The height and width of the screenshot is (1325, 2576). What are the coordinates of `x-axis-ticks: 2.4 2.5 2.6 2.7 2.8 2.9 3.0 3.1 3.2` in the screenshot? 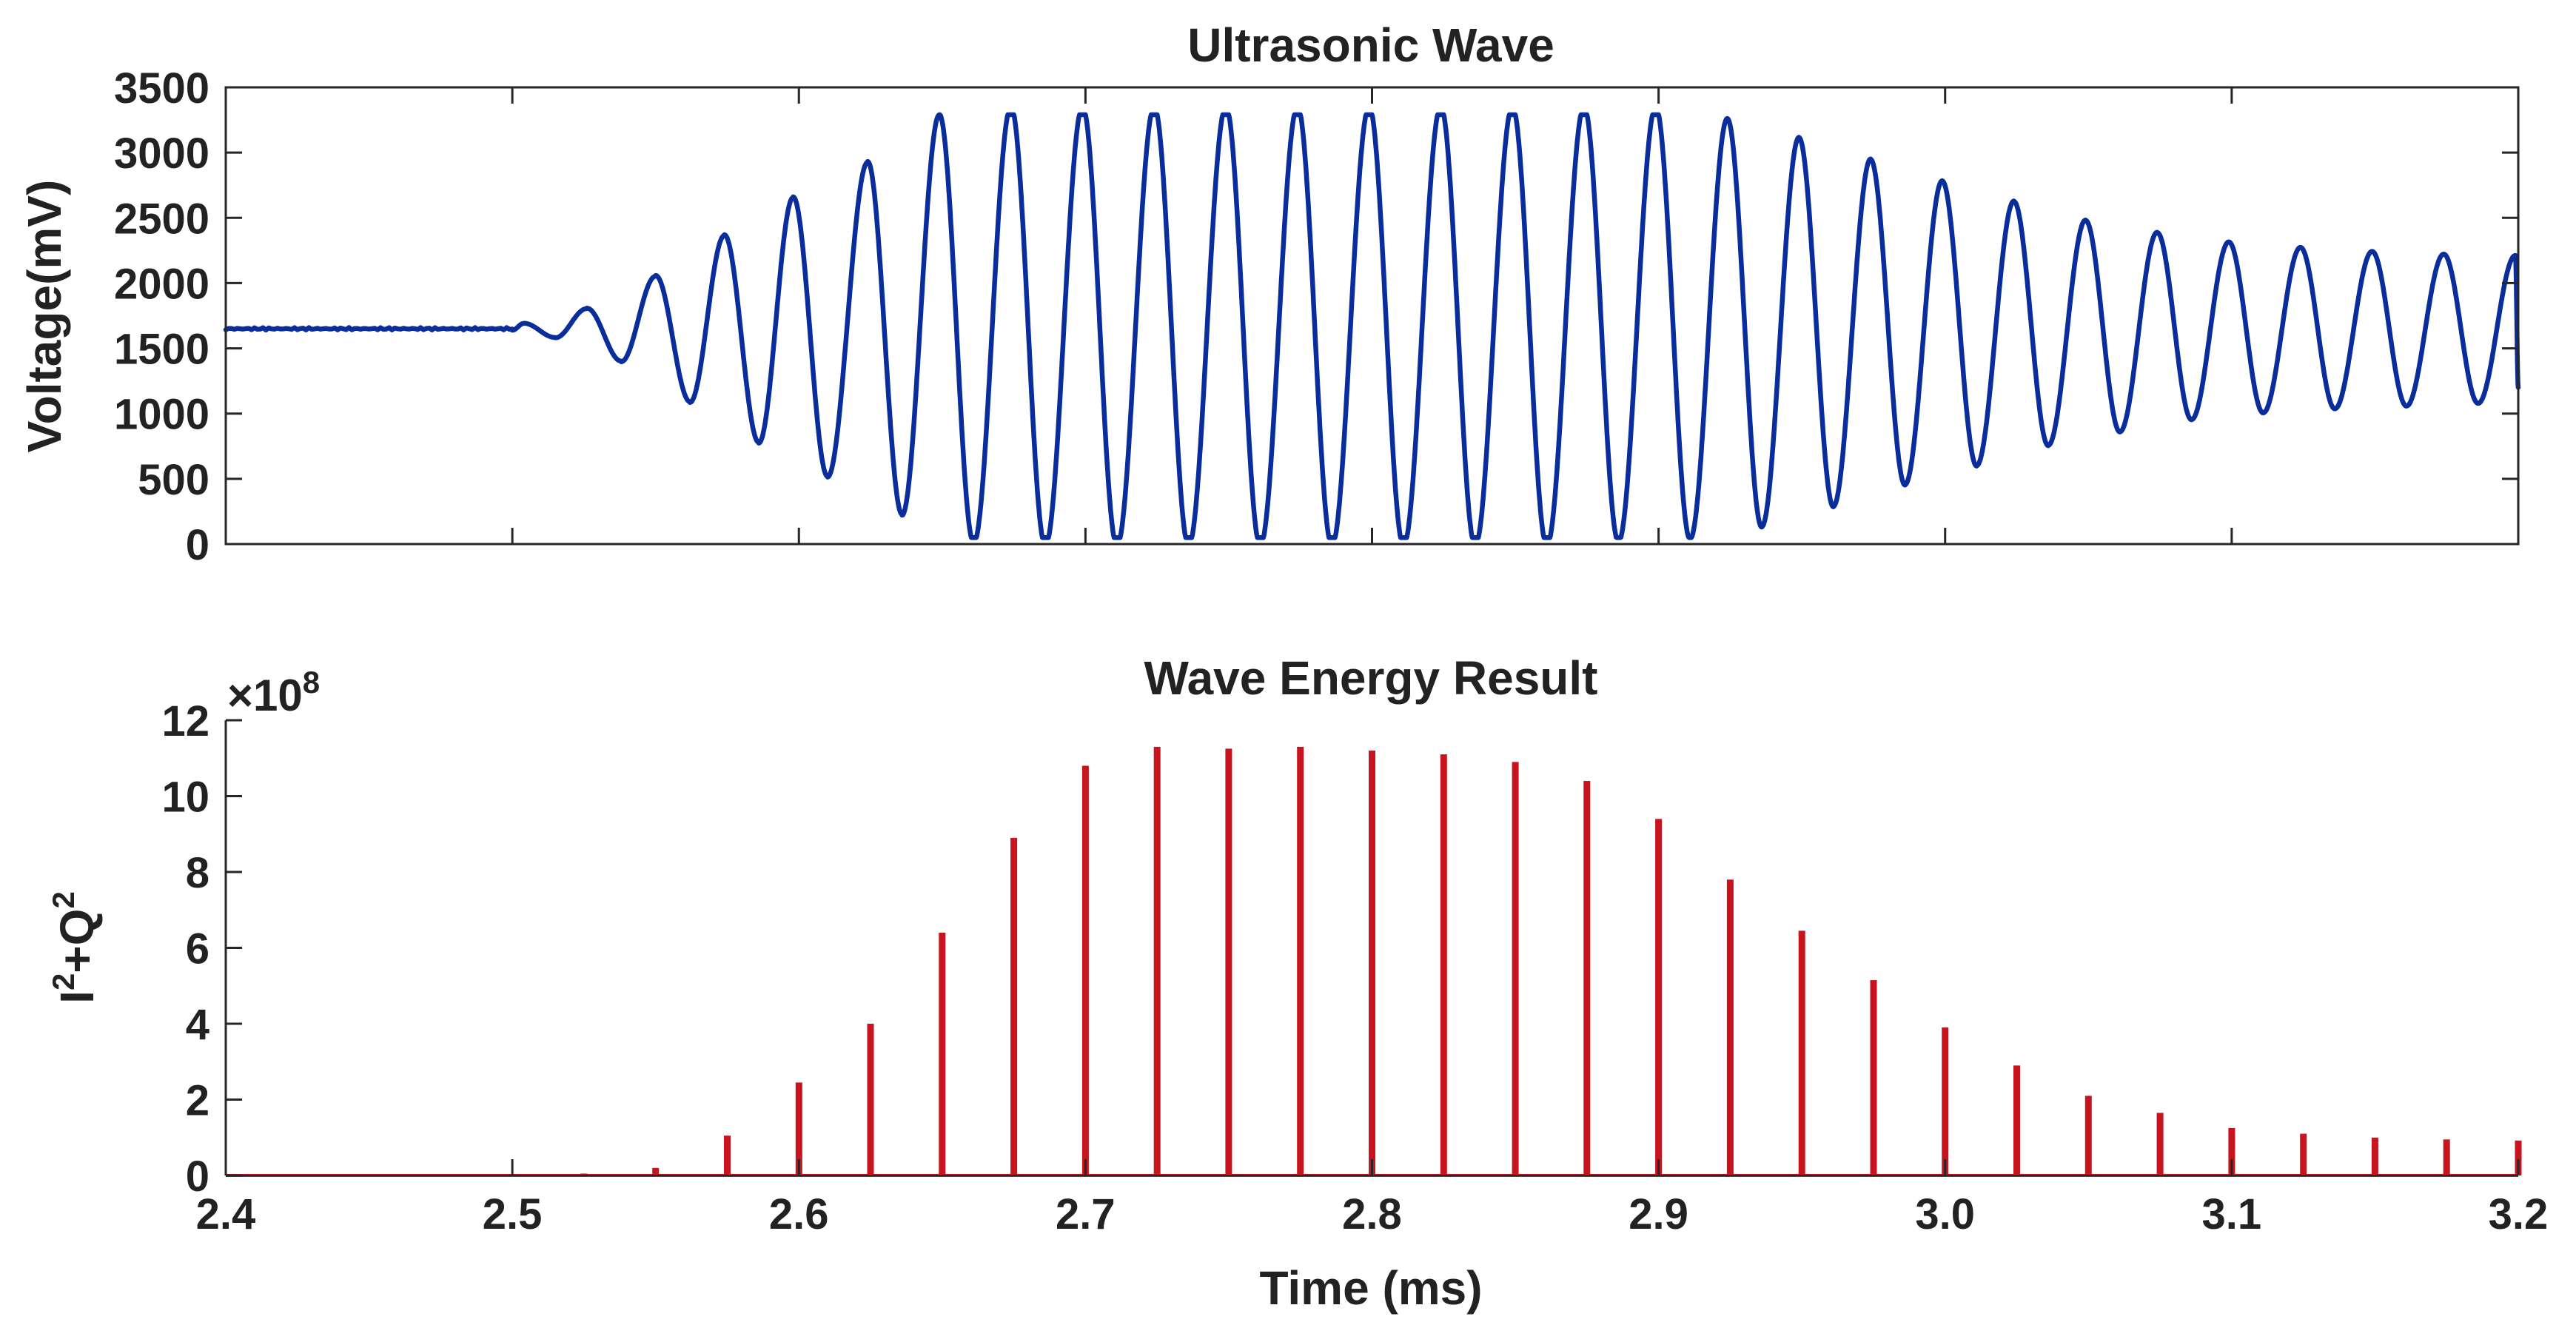 It's located at (1372, 1198).